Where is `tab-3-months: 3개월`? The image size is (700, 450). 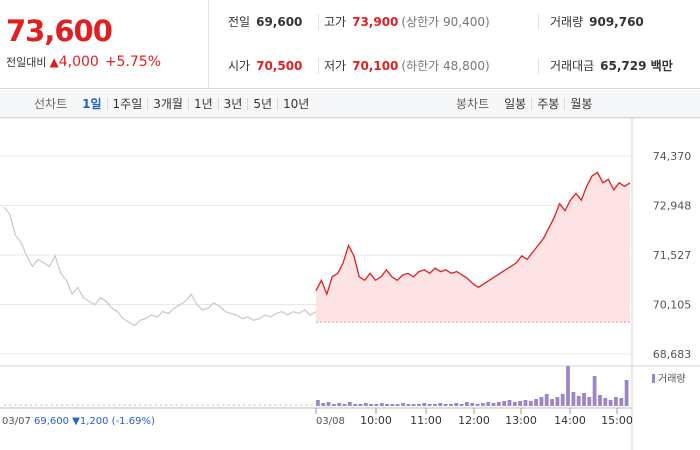 tab-3-months: 3개월 is located at coordinates (167, 104).